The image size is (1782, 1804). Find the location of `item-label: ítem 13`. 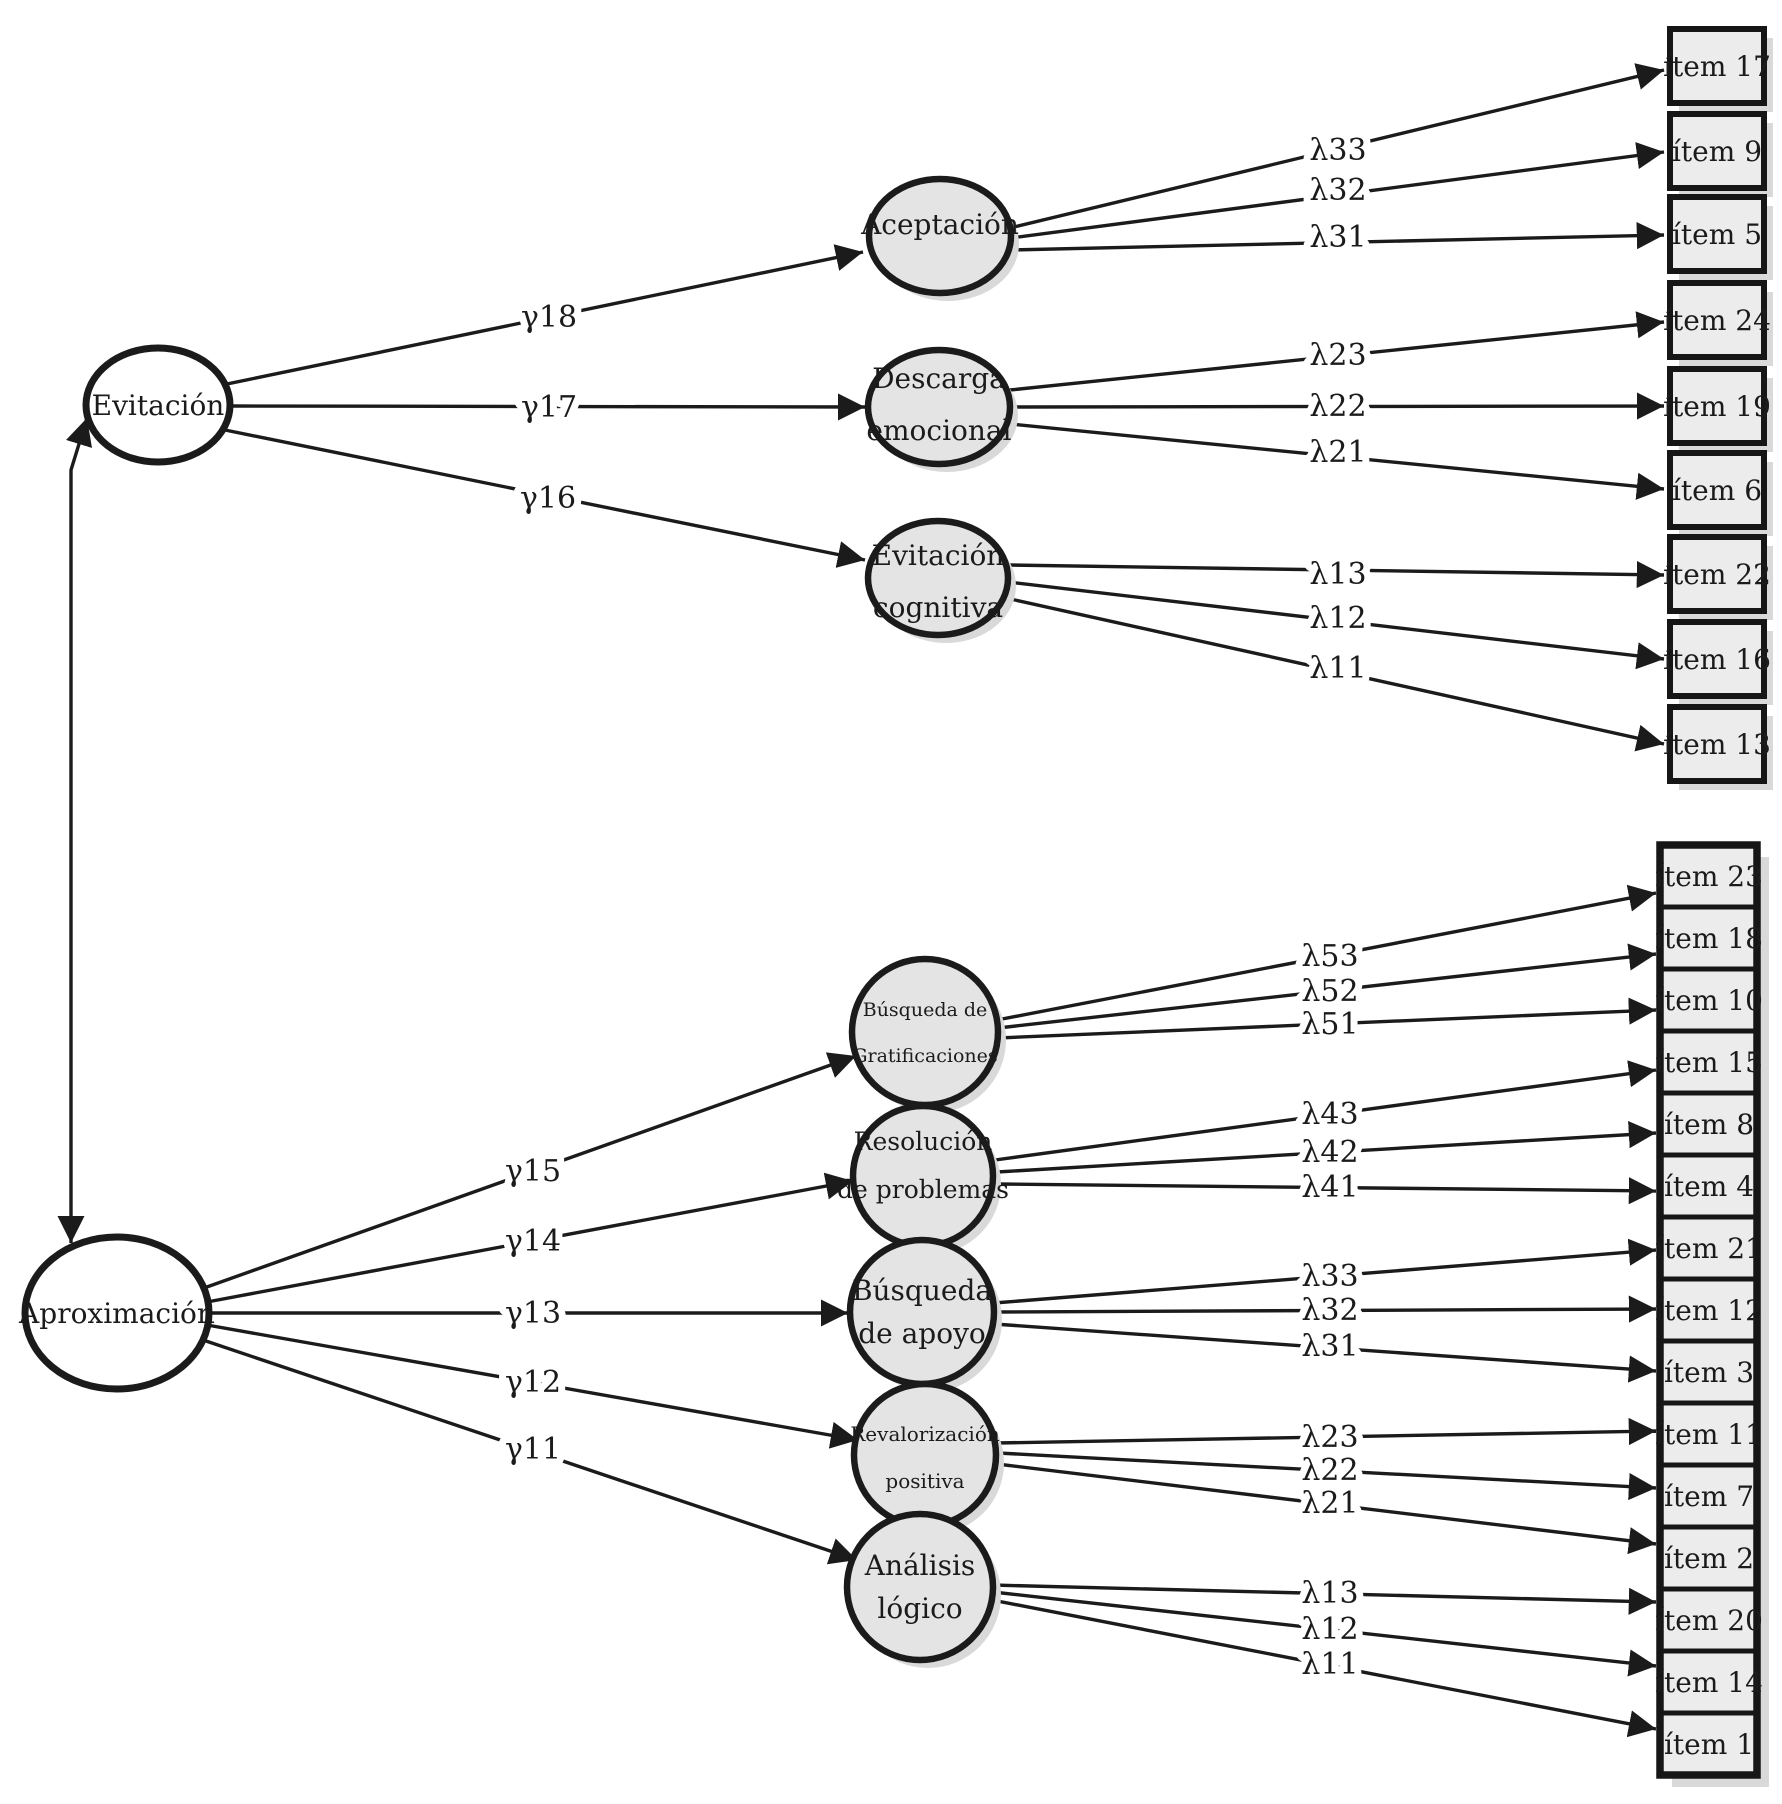

item-label: ítem 13 is located at coordinates (1717, 744).